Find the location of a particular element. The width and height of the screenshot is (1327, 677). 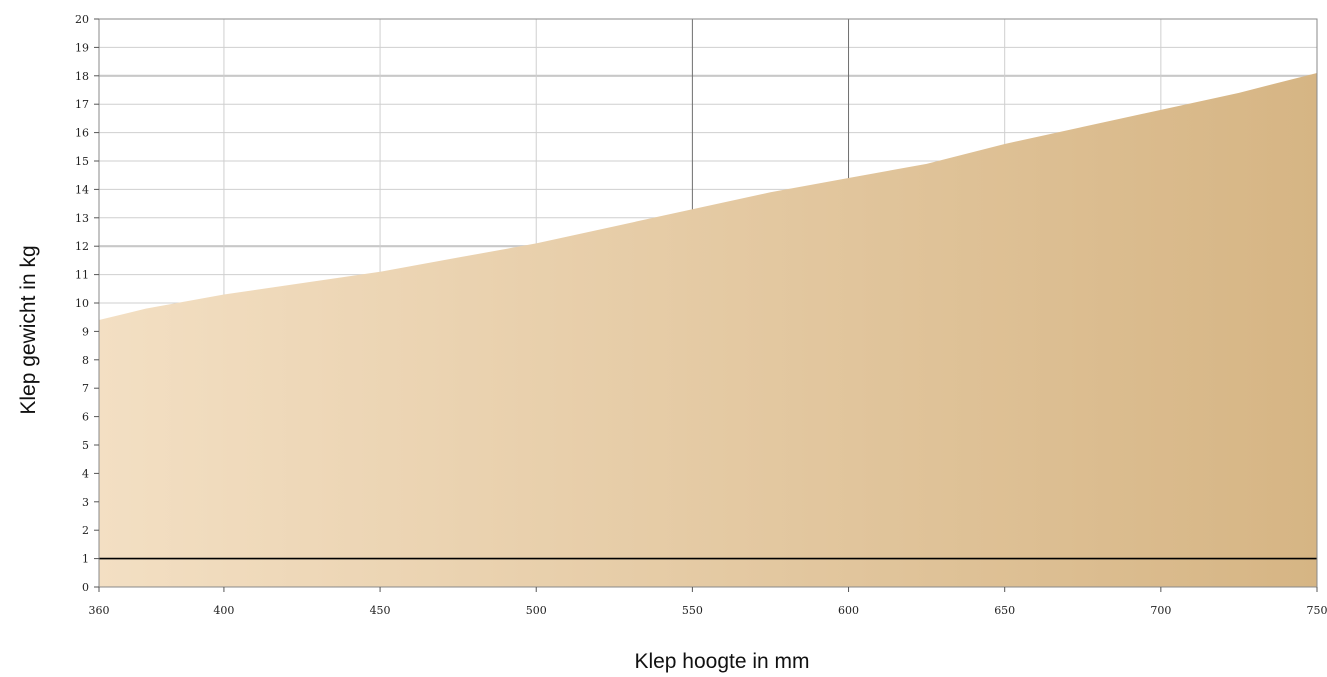

y-tick-label: 20 is located at coordinates (82, 19).